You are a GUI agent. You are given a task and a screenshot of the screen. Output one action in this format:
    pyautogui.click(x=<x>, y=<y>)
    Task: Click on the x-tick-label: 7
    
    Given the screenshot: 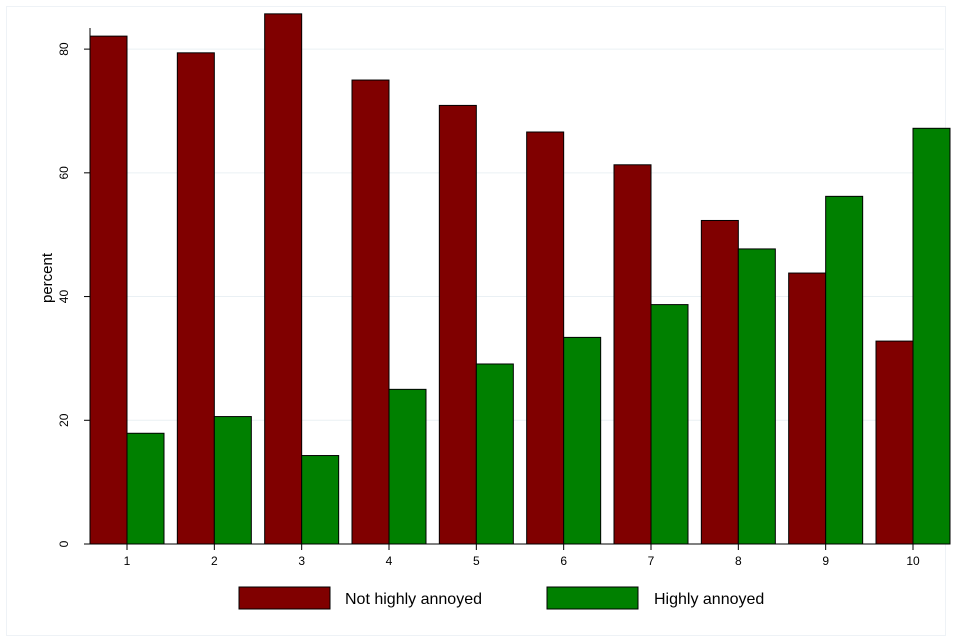 What is the action you would take?
    pyautogui.click(x=651, y=561)
    